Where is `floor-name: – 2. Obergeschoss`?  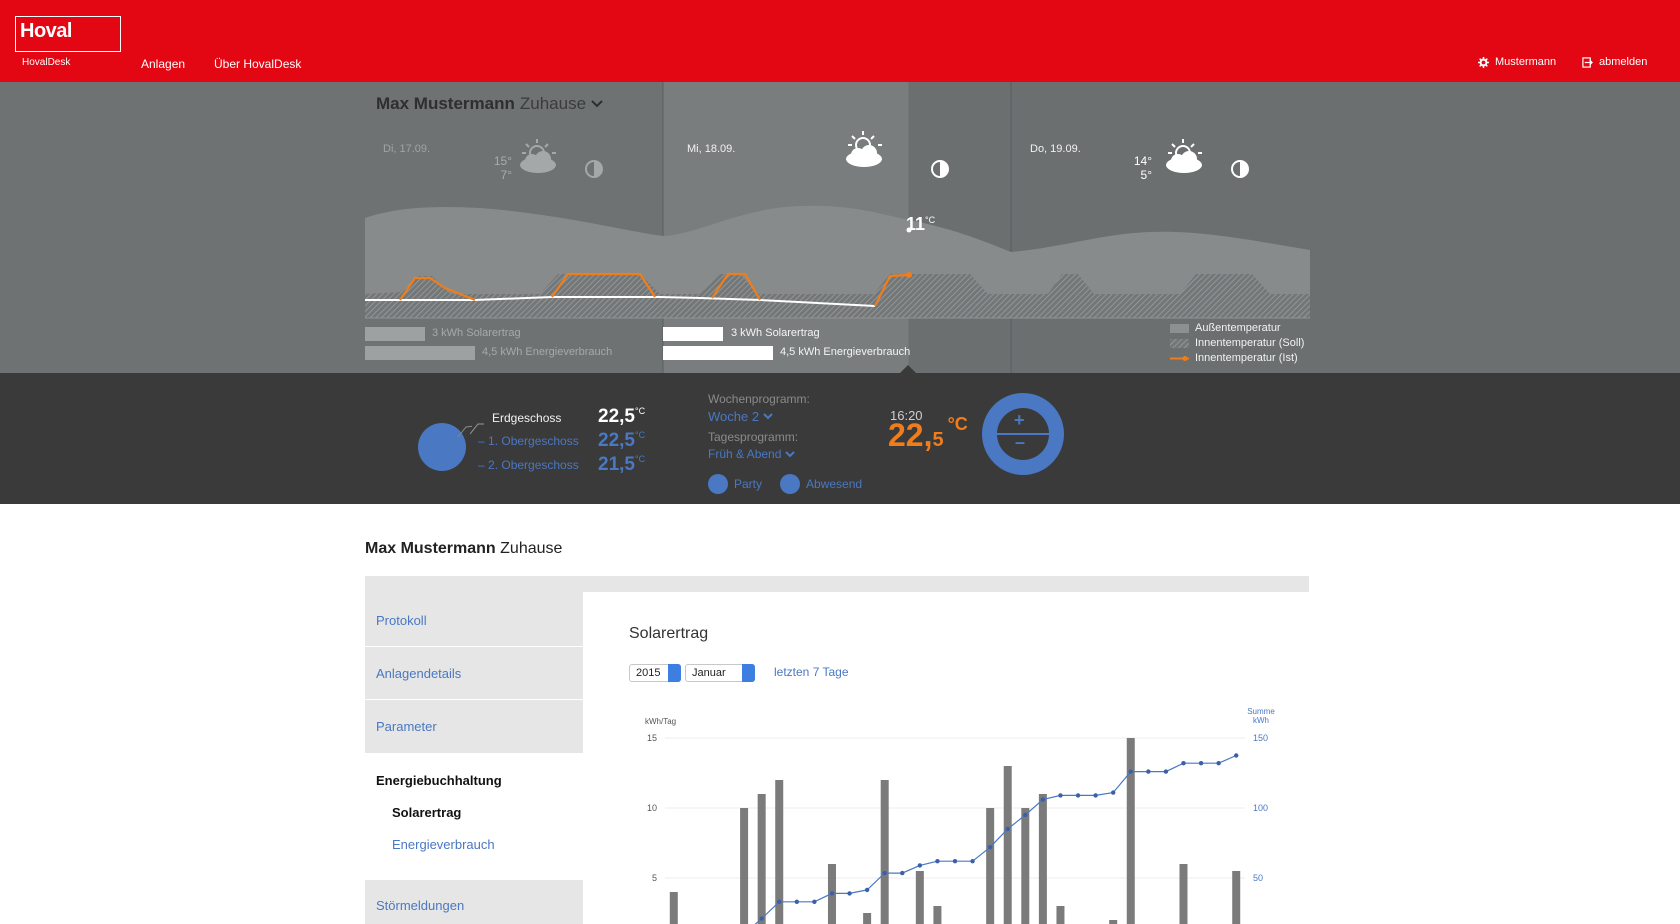 floor-name: – 2. Obergeschoss is located at coordinates (528, 465).